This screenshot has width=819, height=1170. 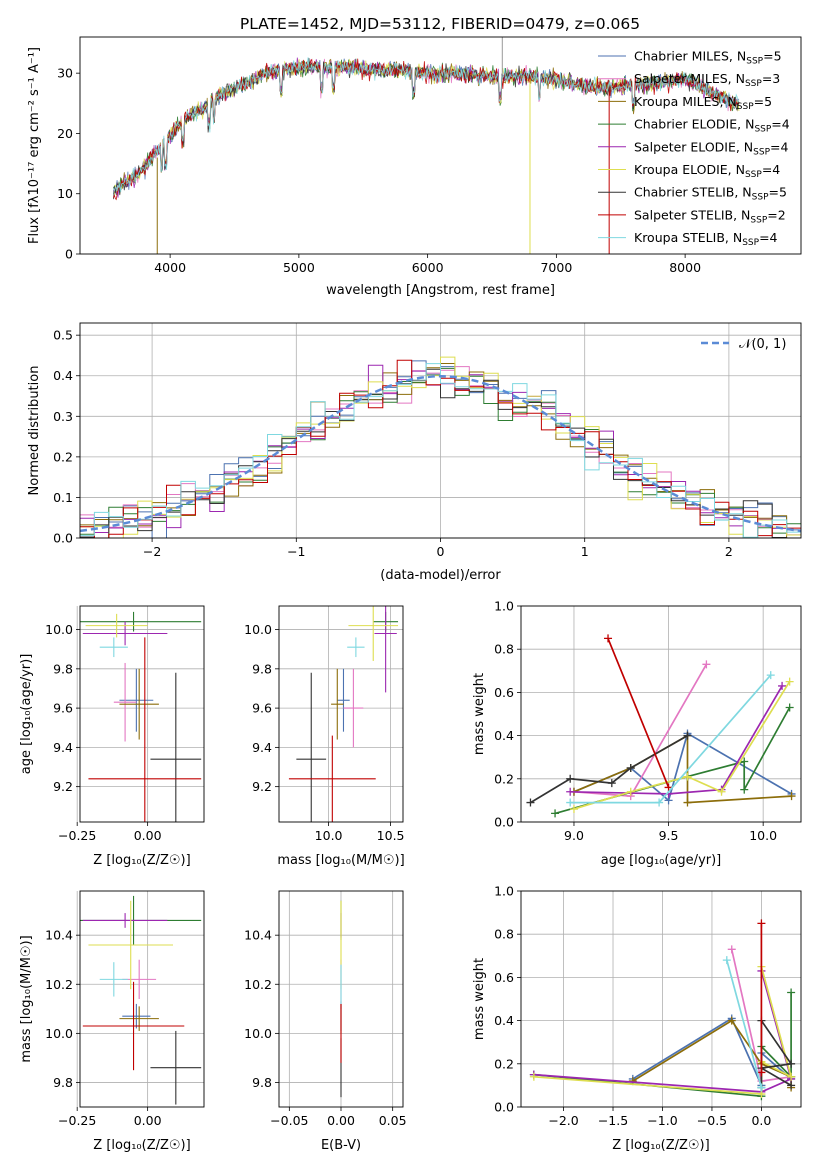 I want to click on legend-entry: Kroupa STELIB, NSSP=4, so click(x=706, y=239).